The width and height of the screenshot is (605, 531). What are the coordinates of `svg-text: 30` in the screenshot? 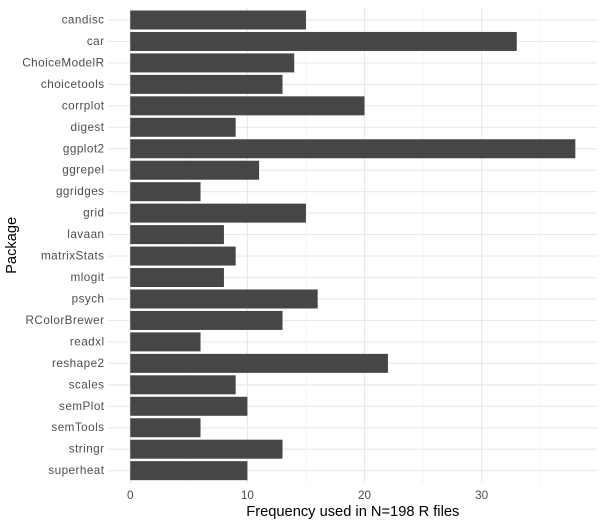 It's located at (482, 495).